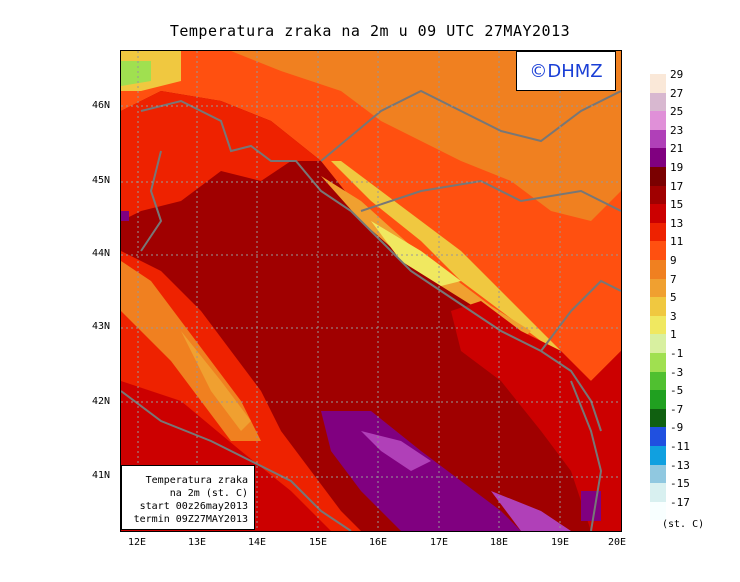 The width and height of the screenshot is (740, 582). Describe the element at coordinates (560, 542) in the screenshot. I see `lon-label: 19E` at that location.